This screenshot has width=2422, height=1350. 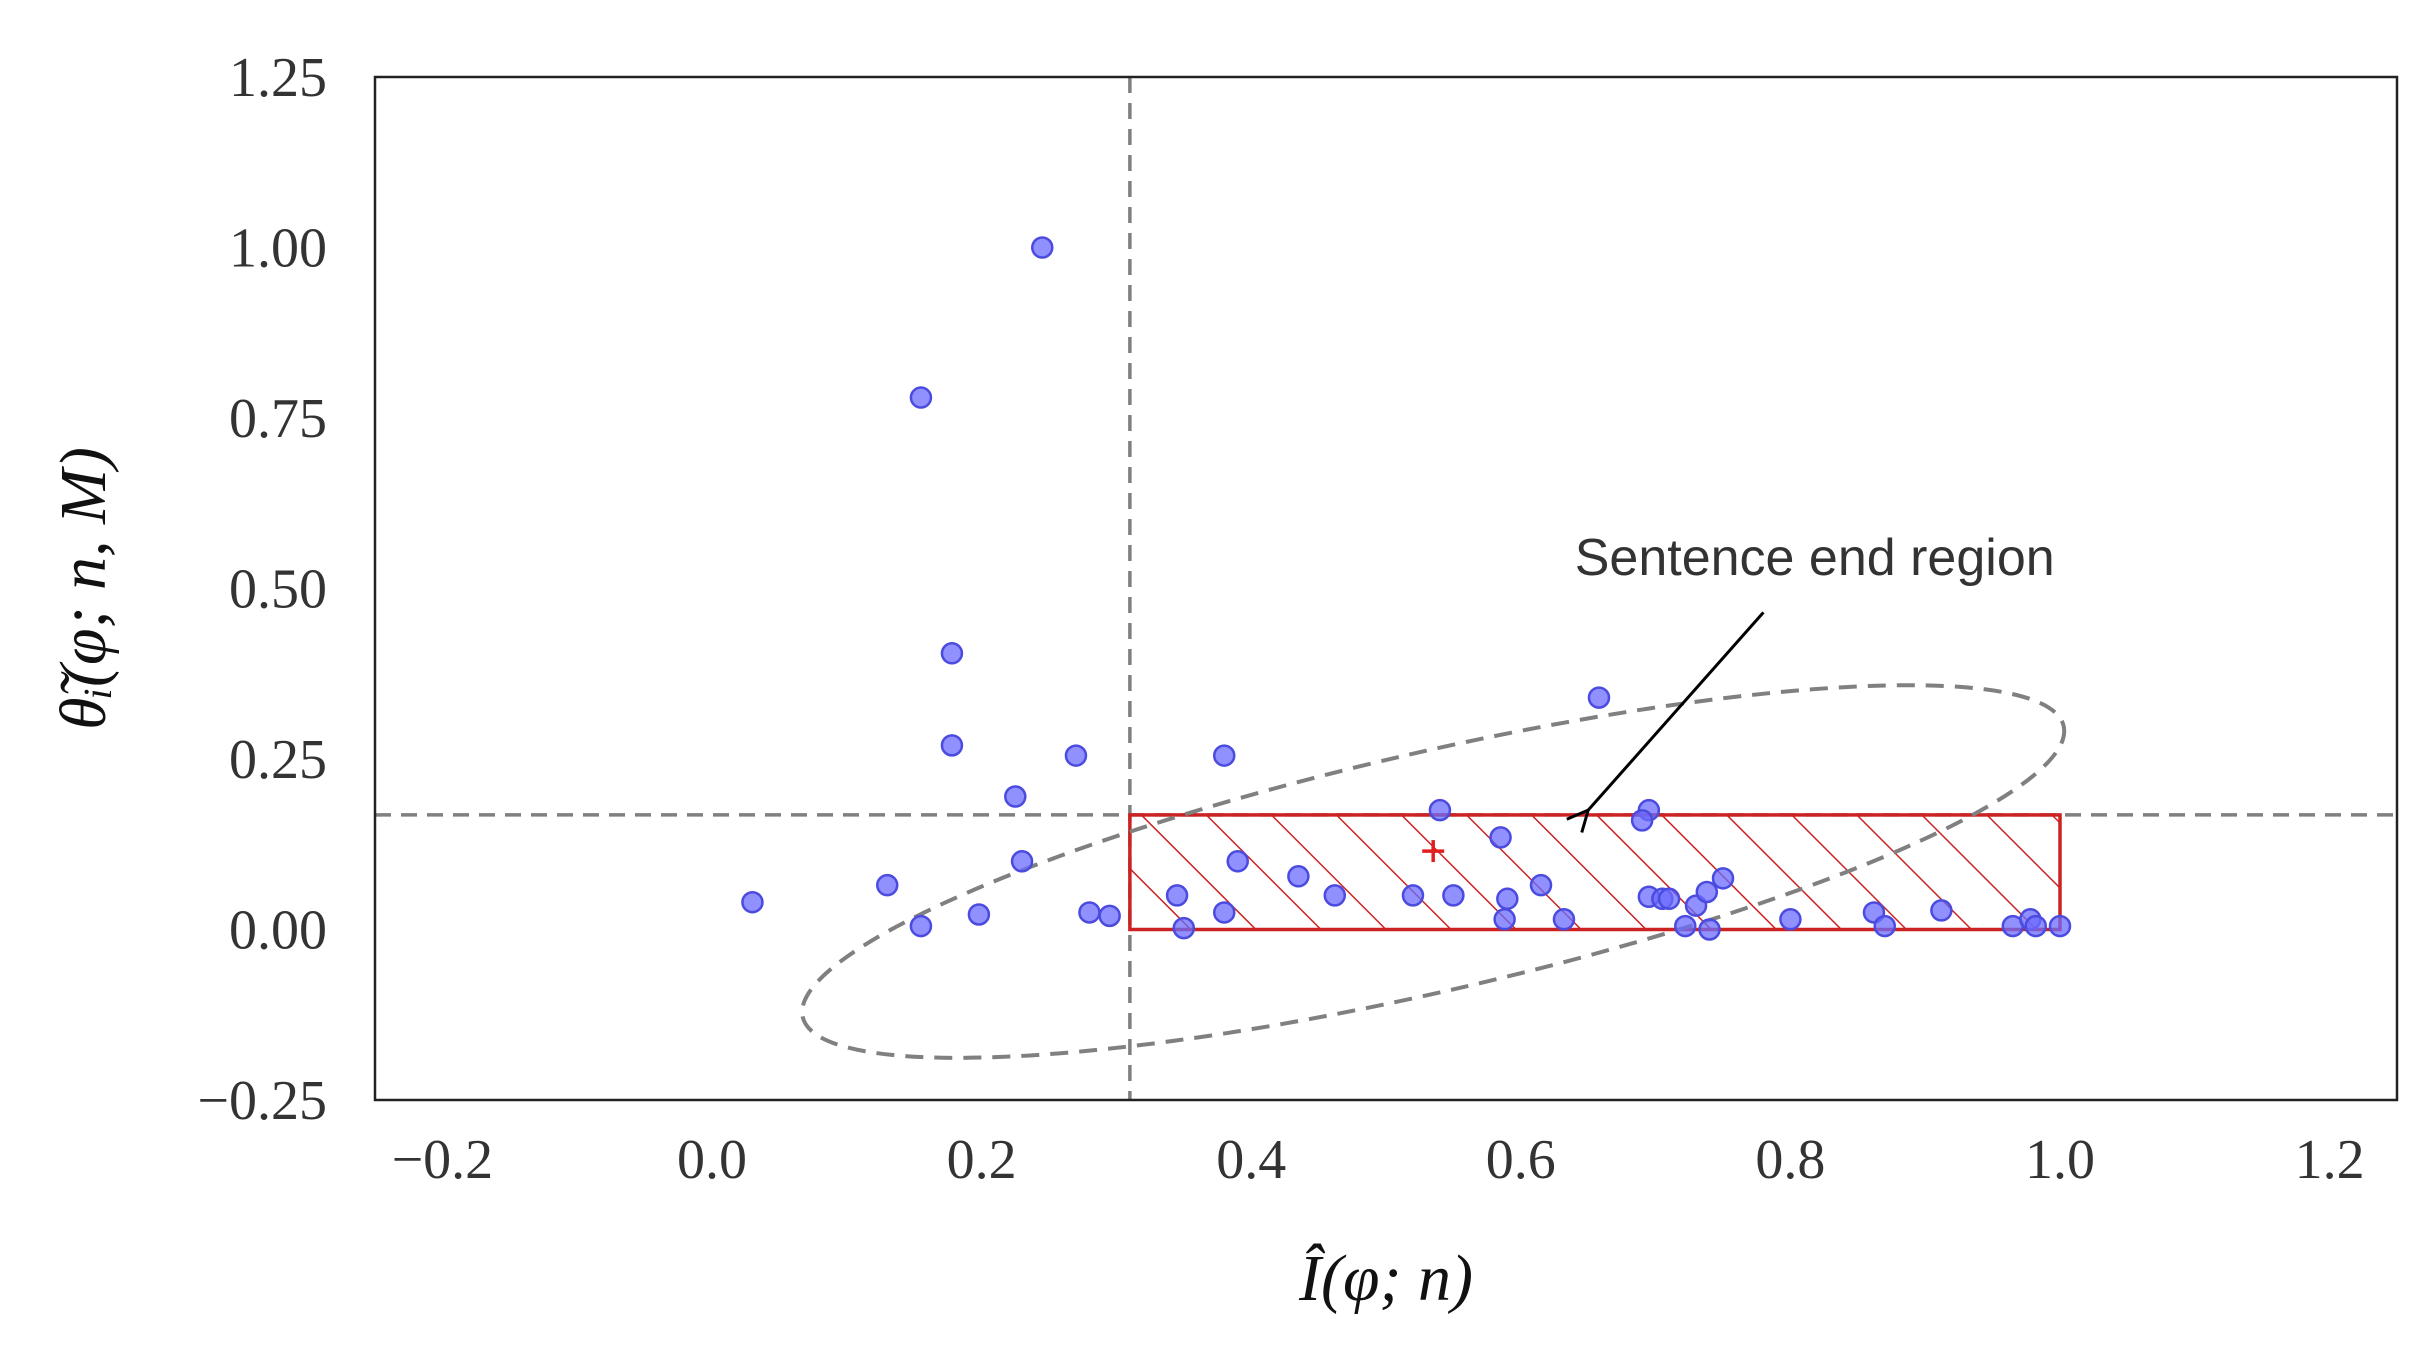 I want to click on x-tick-label: 0.2, so click(x=982, y=1160).